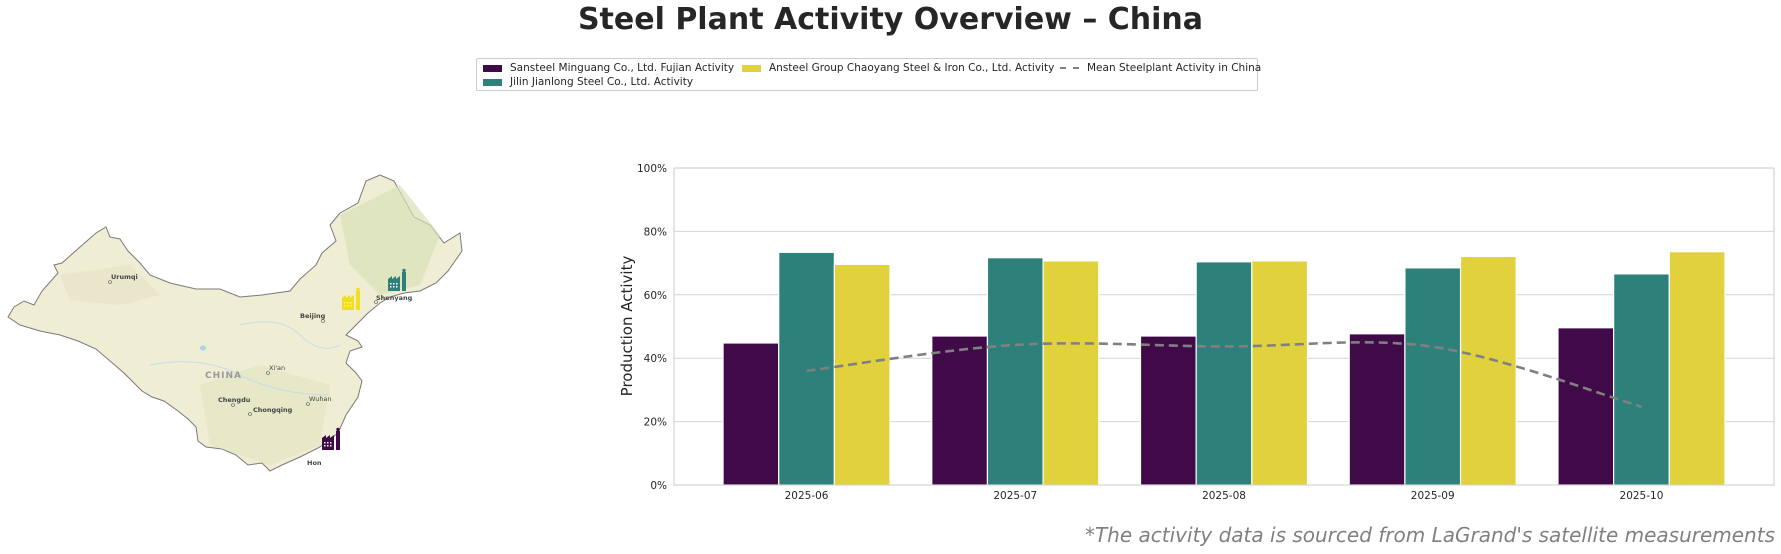 Image resolution: width=1781 pixels, height=554 pixels. What do you see at coordinates (492, 68) in the screenshot?
I see `legend-swatch-sansteel` at bounding box center [492, 68].